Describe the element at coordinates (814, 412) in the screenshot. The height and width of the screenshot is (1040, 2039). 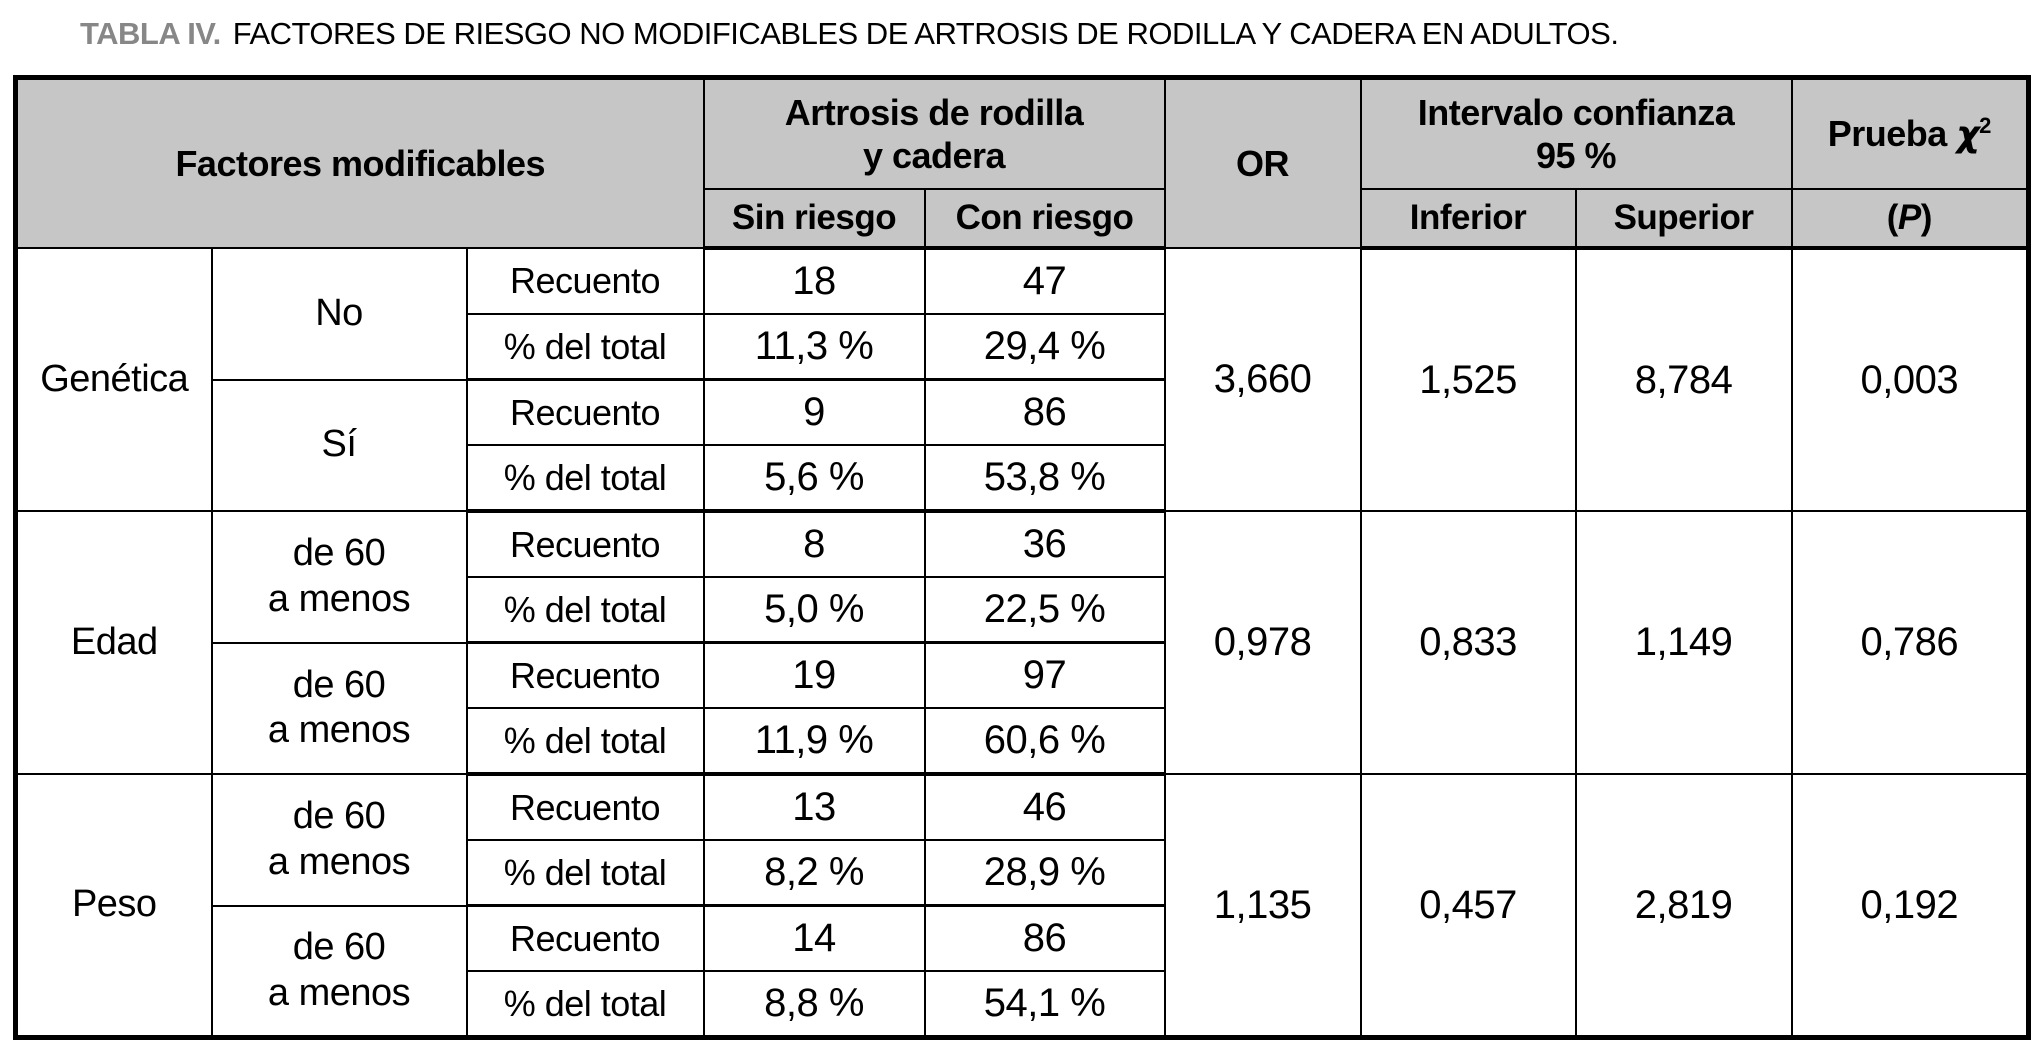
I see `value-cell: 9` at that location.